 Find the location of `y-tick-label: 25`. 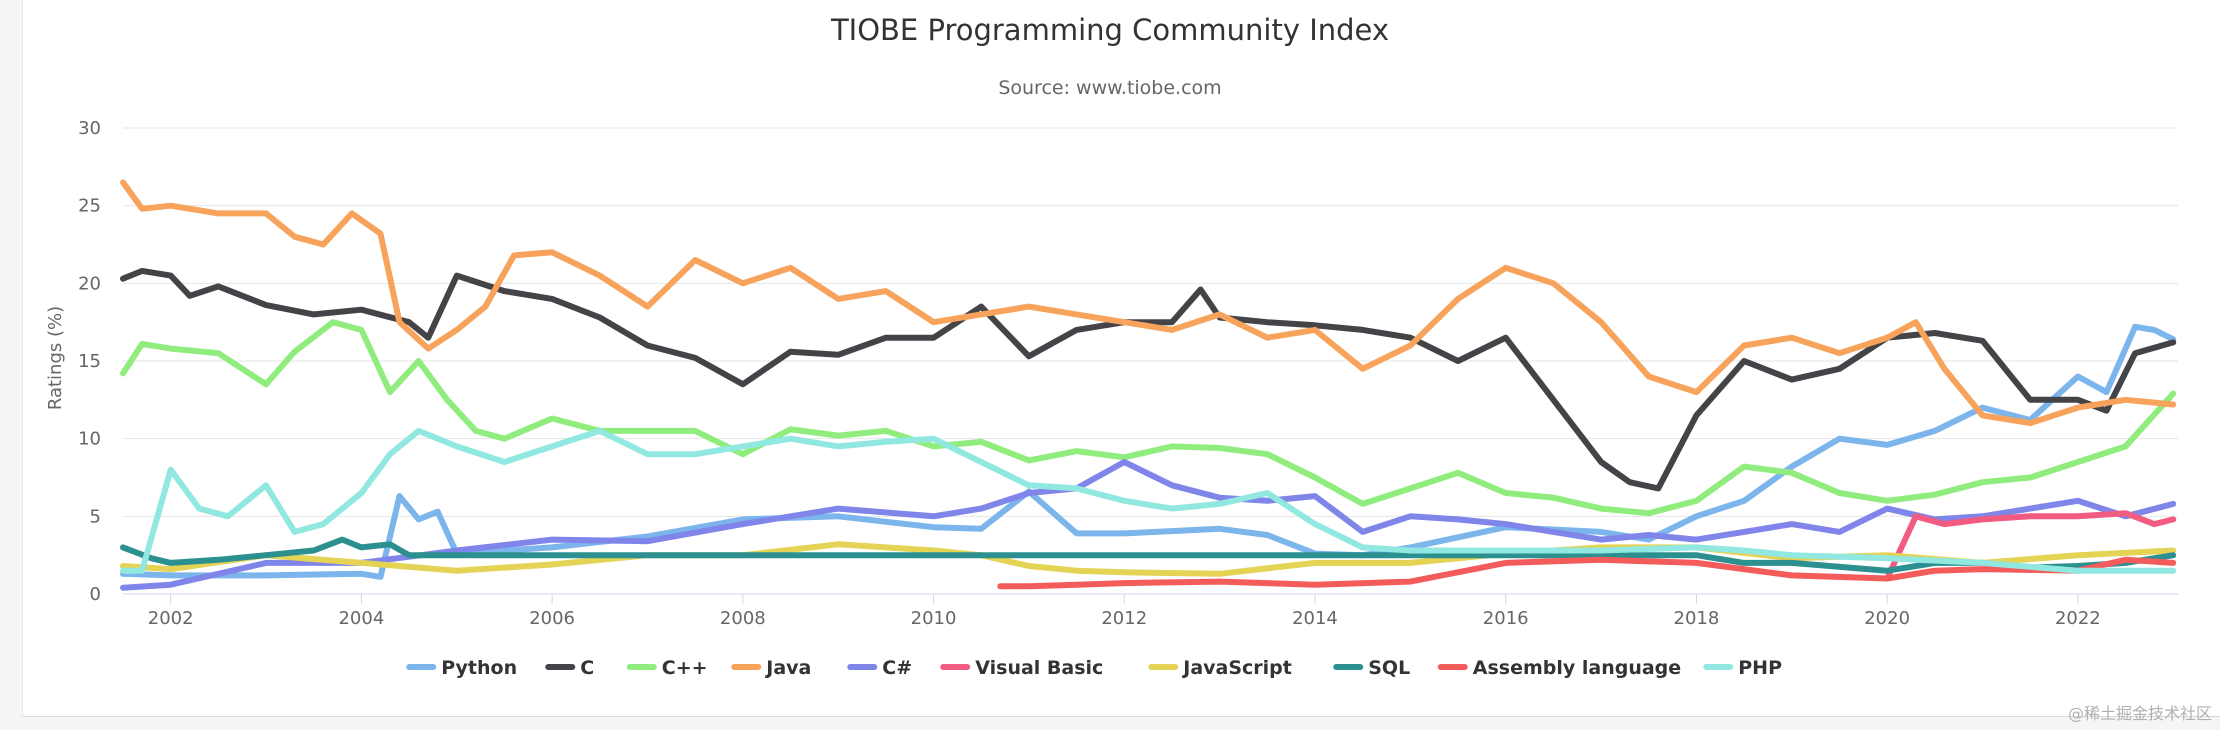

y-tick-label: 25 is located at coordinates (89, 206).